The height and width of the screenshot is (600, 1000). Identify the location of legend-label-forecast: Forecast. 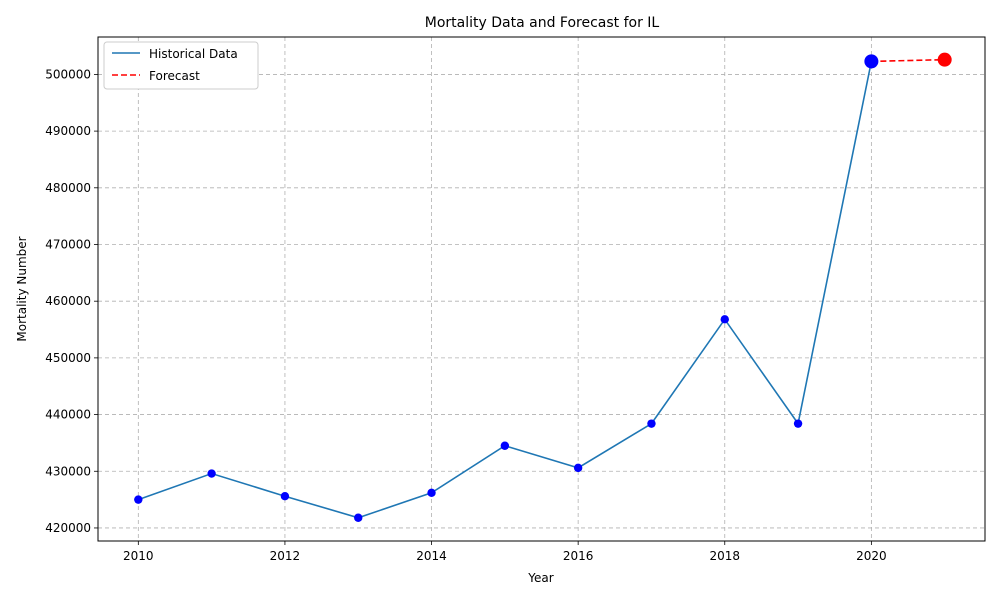
(174, 76).